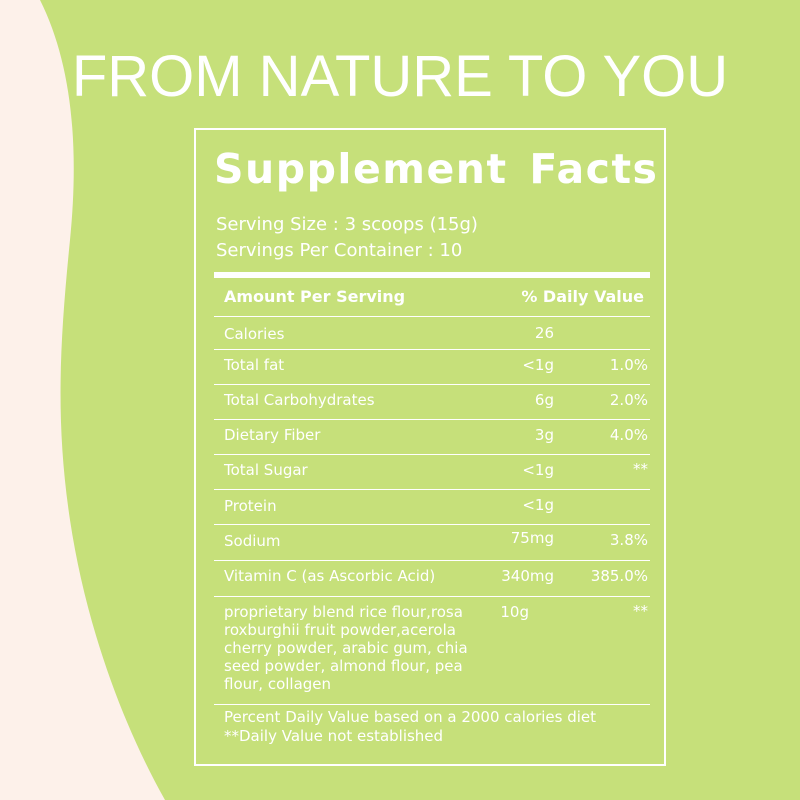 The width and height of the screenshot is (800, 800). What do you see at coordinates (299, 400) in the screenshot?
I see `row-name: Total Carbohydrates` at bounding box center [299, 400].